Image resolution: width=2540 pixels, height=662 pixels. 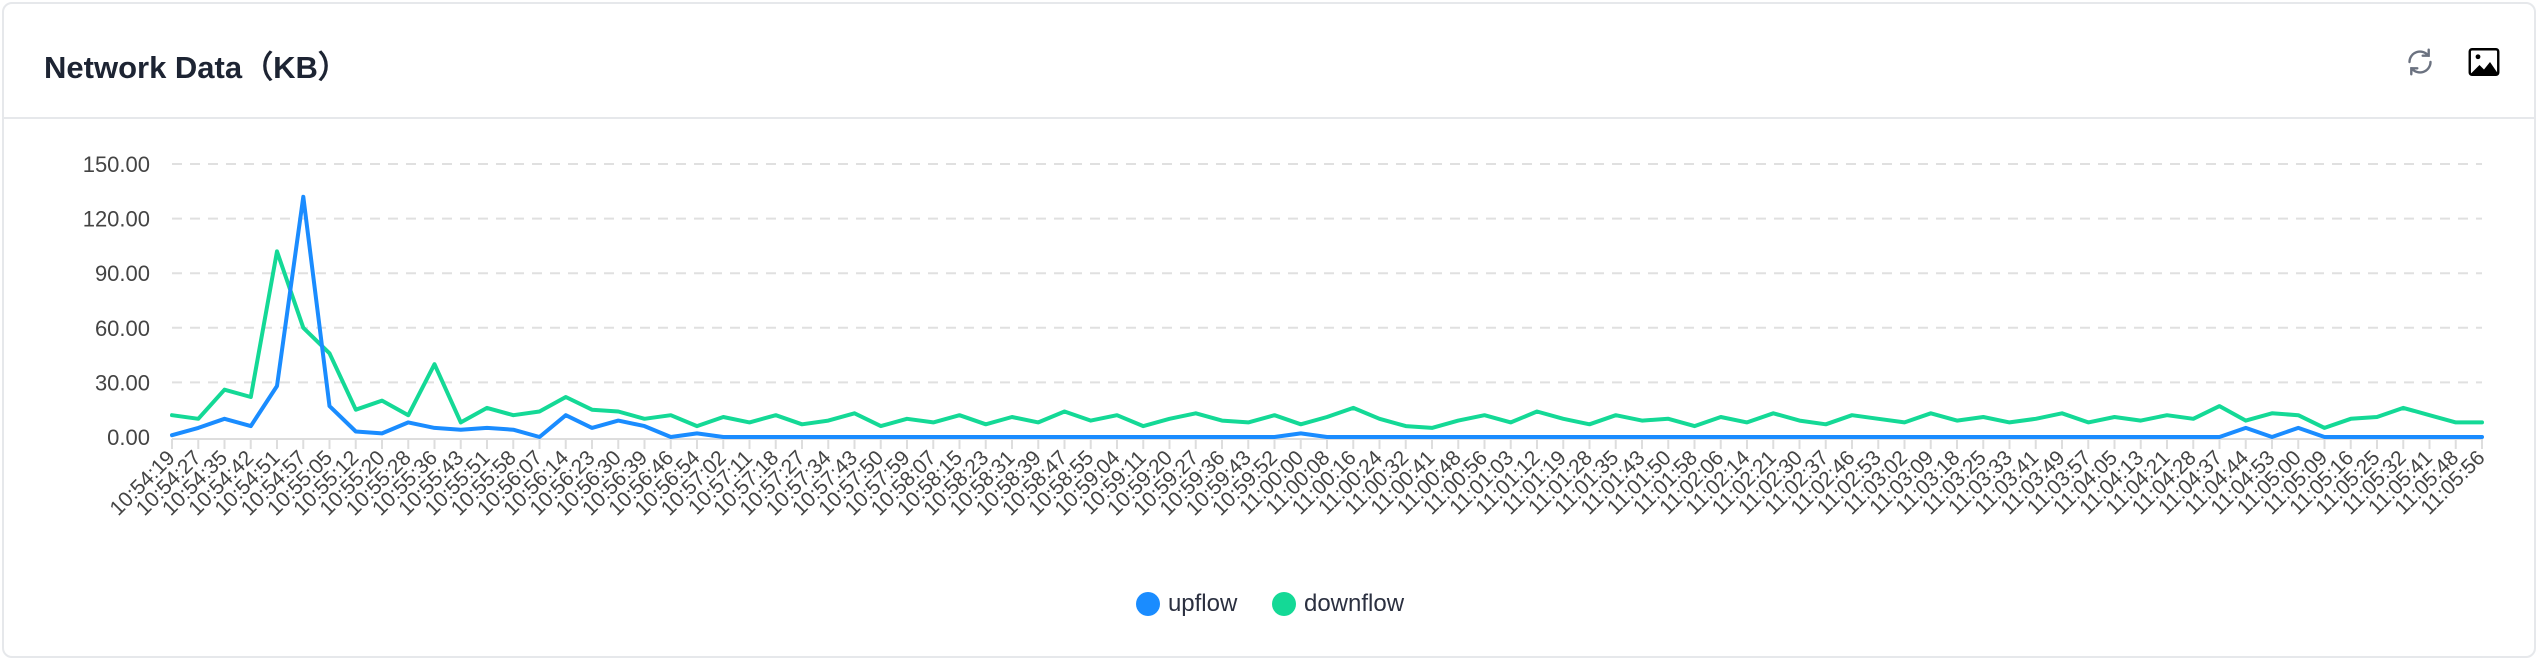 I want to click on chart-title: Network Data（KB）, so click(x=196, y=67).